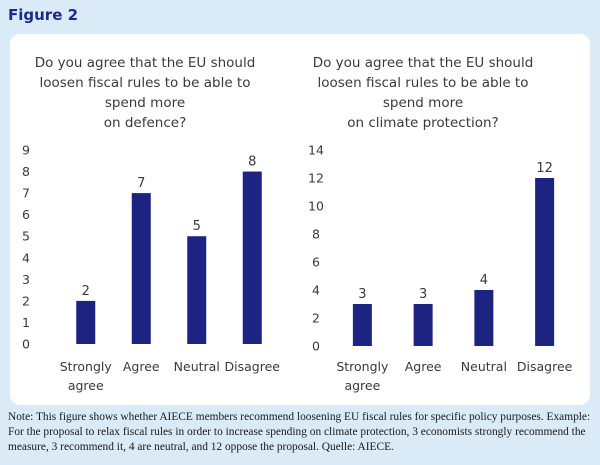 The height and width of the screenshot is (465, 600). Describe the element at coordinates (26, 193) in the screenshot. I see `chart-1-y-tick-label: 7` at that location.